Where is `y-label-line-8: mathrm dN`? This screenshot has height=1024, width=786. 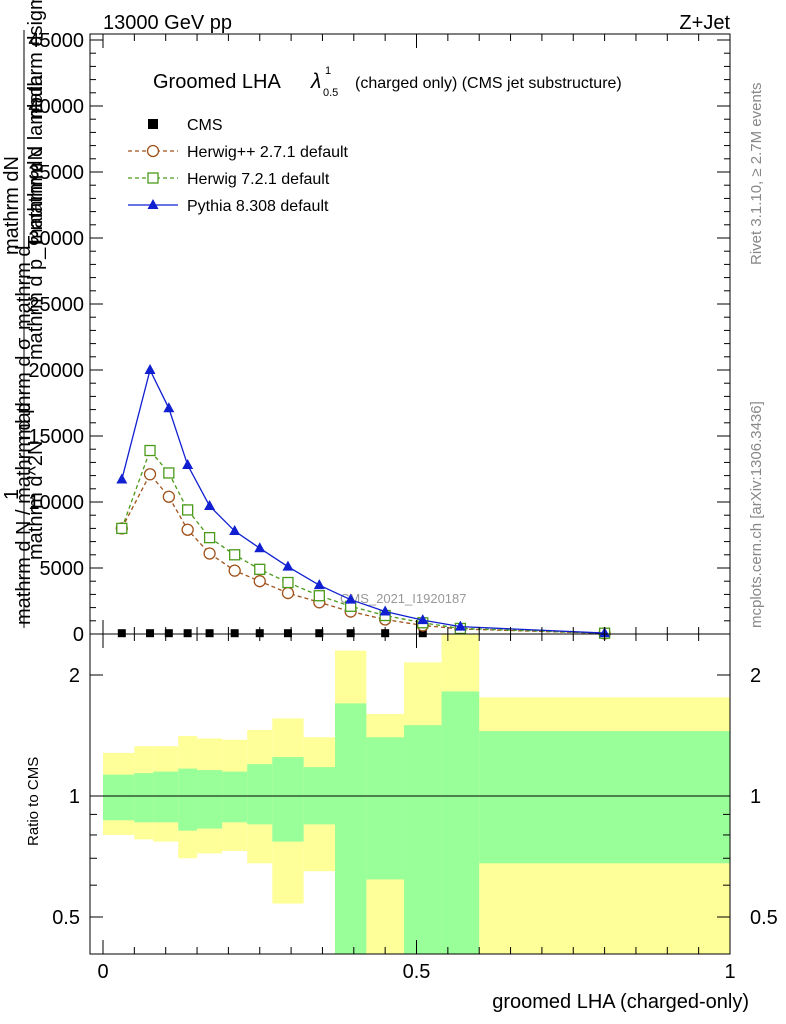 y-label-line-8: mathrm dN is located at coordinates (36, 195).